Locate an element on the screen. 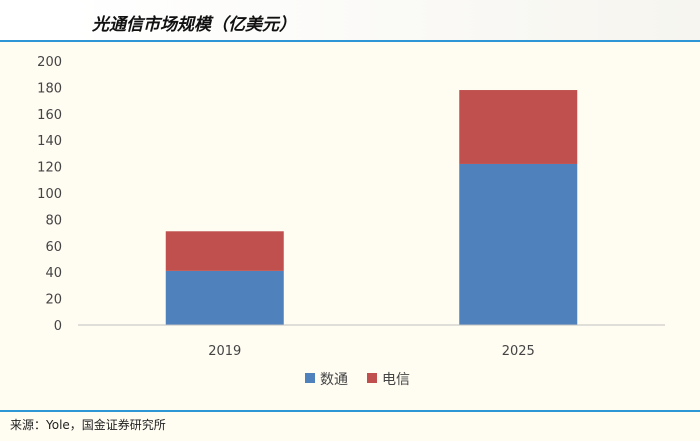 This screenshot has height=441, width=700. source-note: 来源：Yole，国金证券研究所 is located at coordinates (88, 425).